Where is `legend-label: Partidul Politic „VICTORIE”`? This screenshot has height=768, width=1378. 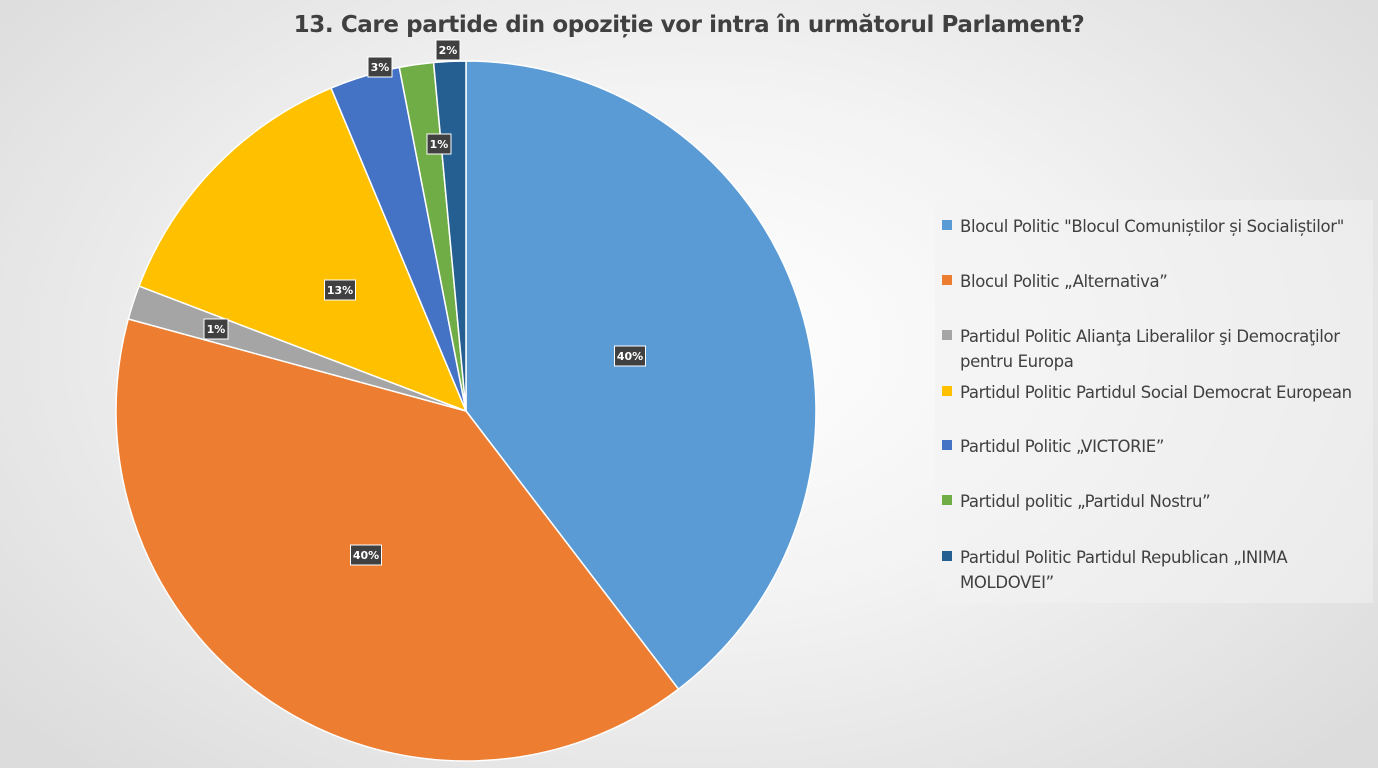
legend-label: Partidul Politic „VICTORIE” is located at coordinates (1062, 446).